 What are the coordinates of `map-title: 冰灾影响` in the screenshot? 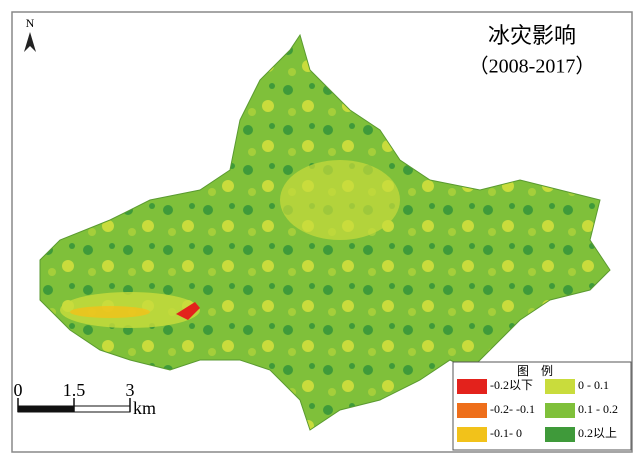 It's located at (532, 35).